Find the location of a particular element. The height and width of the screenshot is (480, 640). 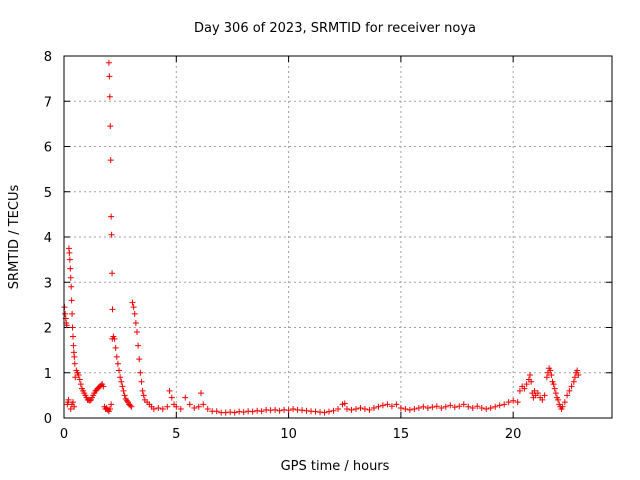

y-tick-label: 4 is located at coordinates (48, 238).